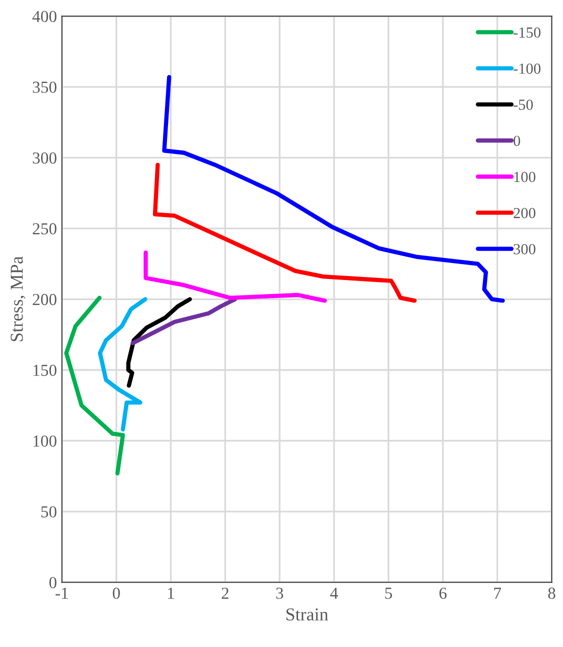 The image size is (563, 647). What do you see at coordinates (443, 593) in the screenshot?
I see `x-tick-label: 6` at bounding box center [443, 593].